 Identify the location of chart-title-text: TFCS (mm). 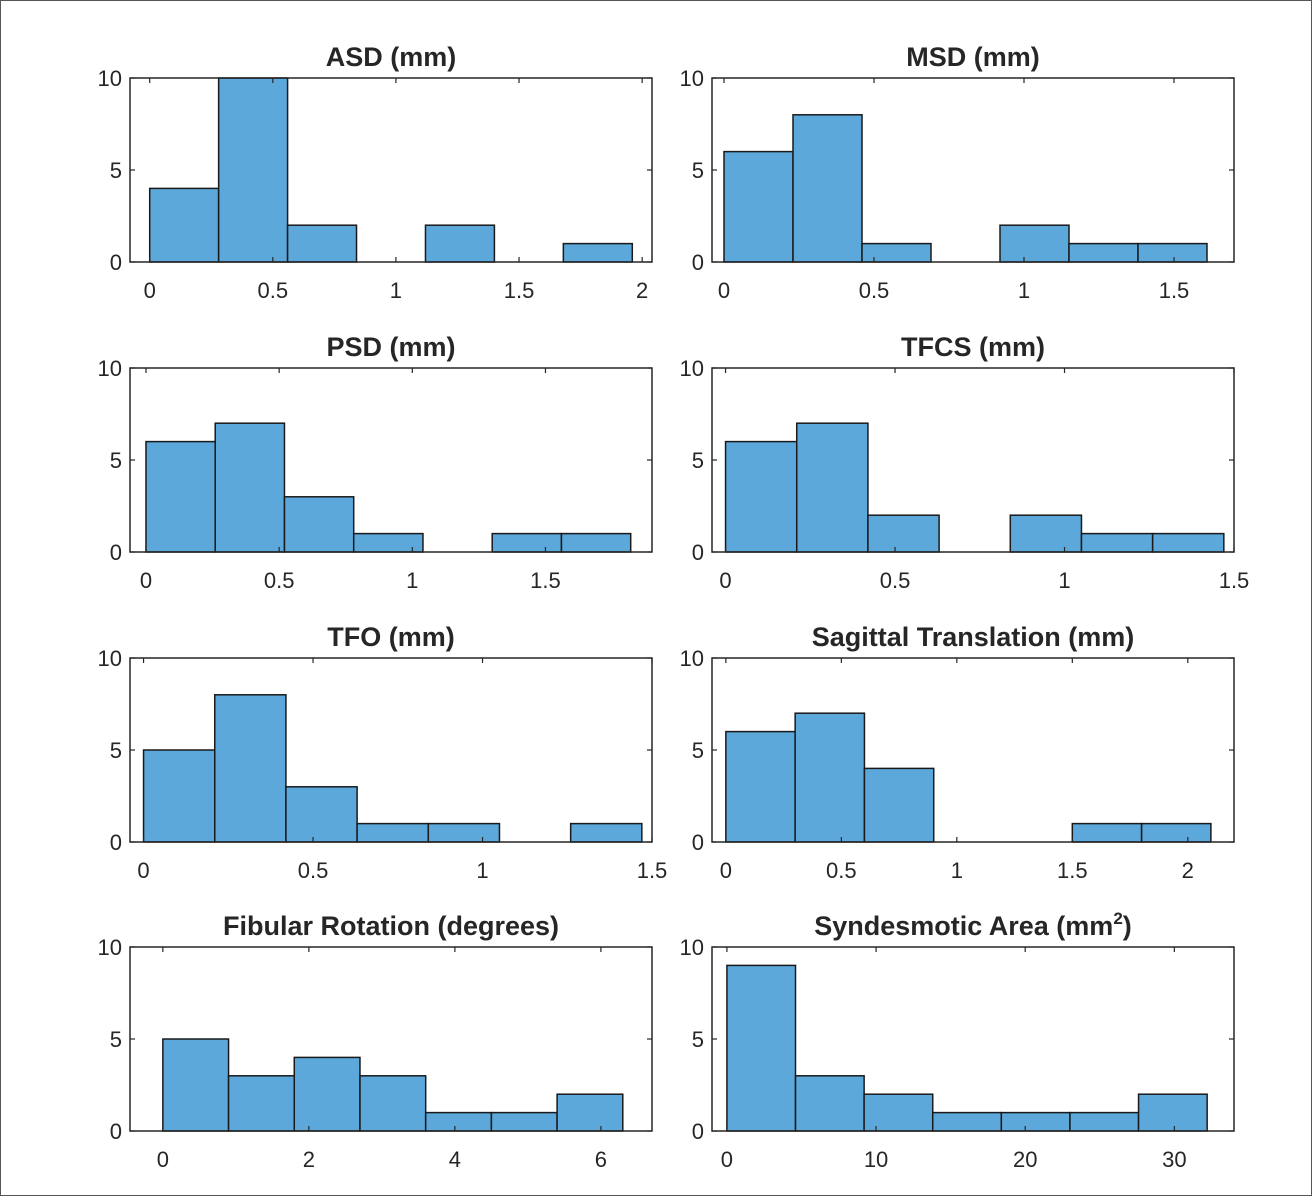
(973, 347).